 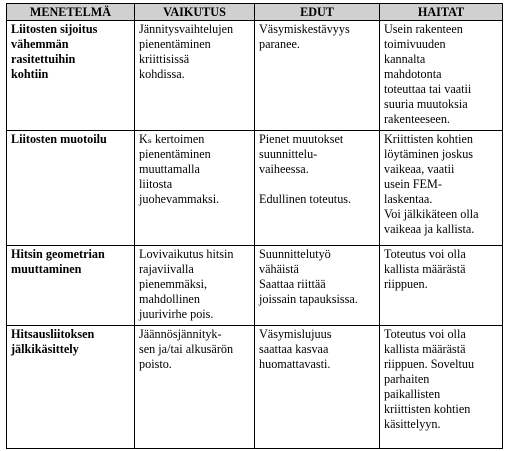 I want to click on cell-line: suunnittelu-, so click(x=288, y=154).